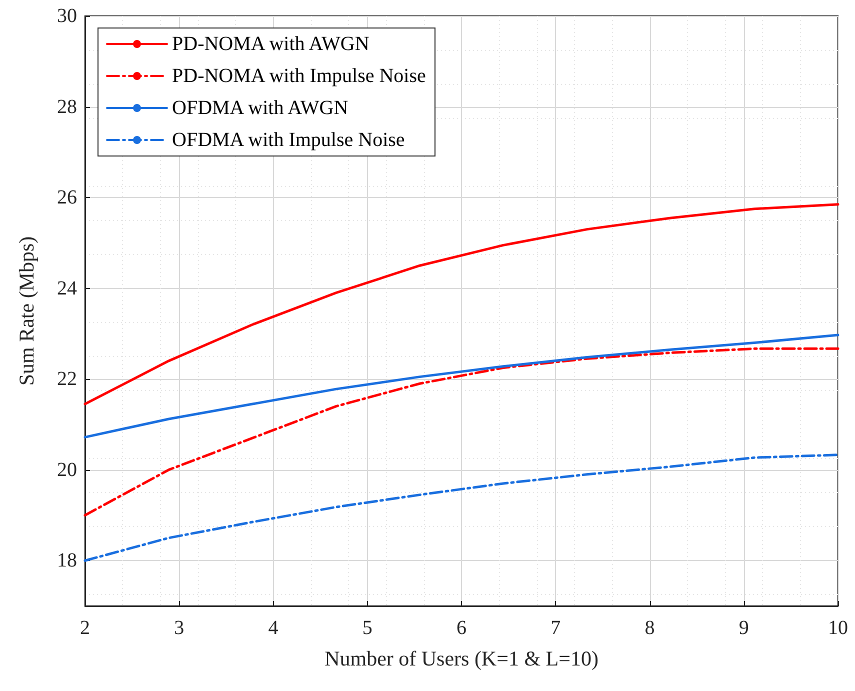  What do you see at coordinates (649, 628) in the screenshot?
I see `x-tick-label: 8` at bounding box center [649, 628].